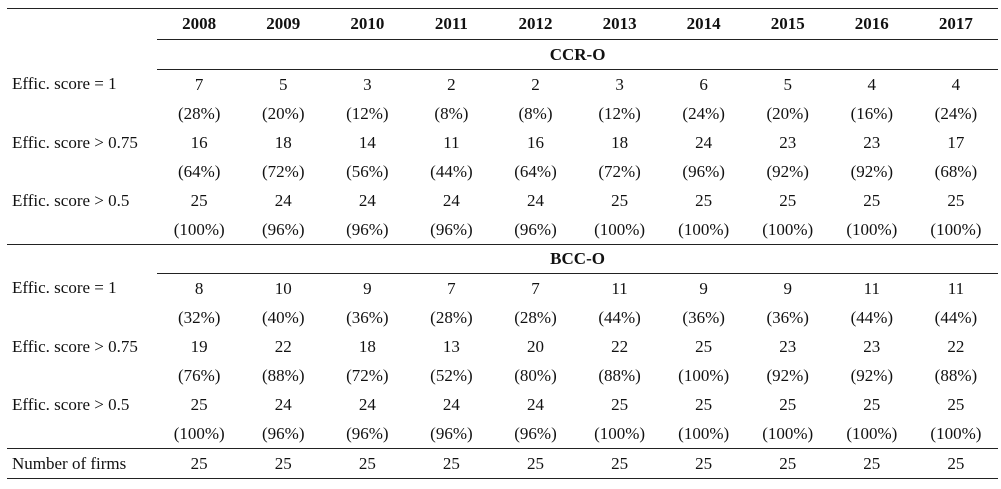 This screenshot has height=489, width=1001. I want to click on percentage-cell: (88%), so click(956, 375).